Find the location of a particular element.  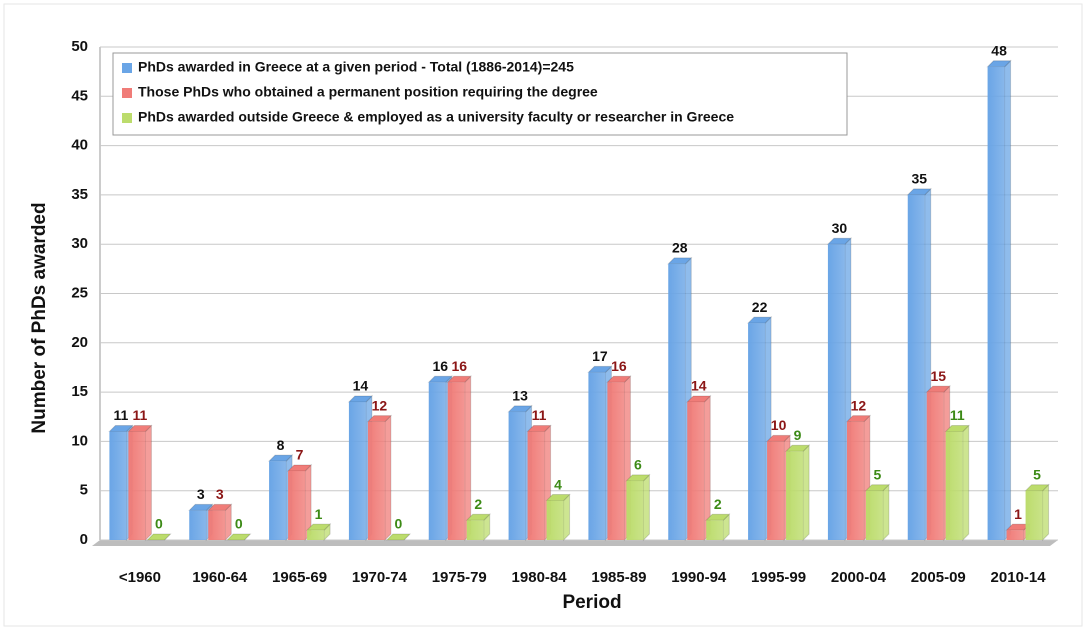

data-label: 22 is located at coordinates (760, 307).